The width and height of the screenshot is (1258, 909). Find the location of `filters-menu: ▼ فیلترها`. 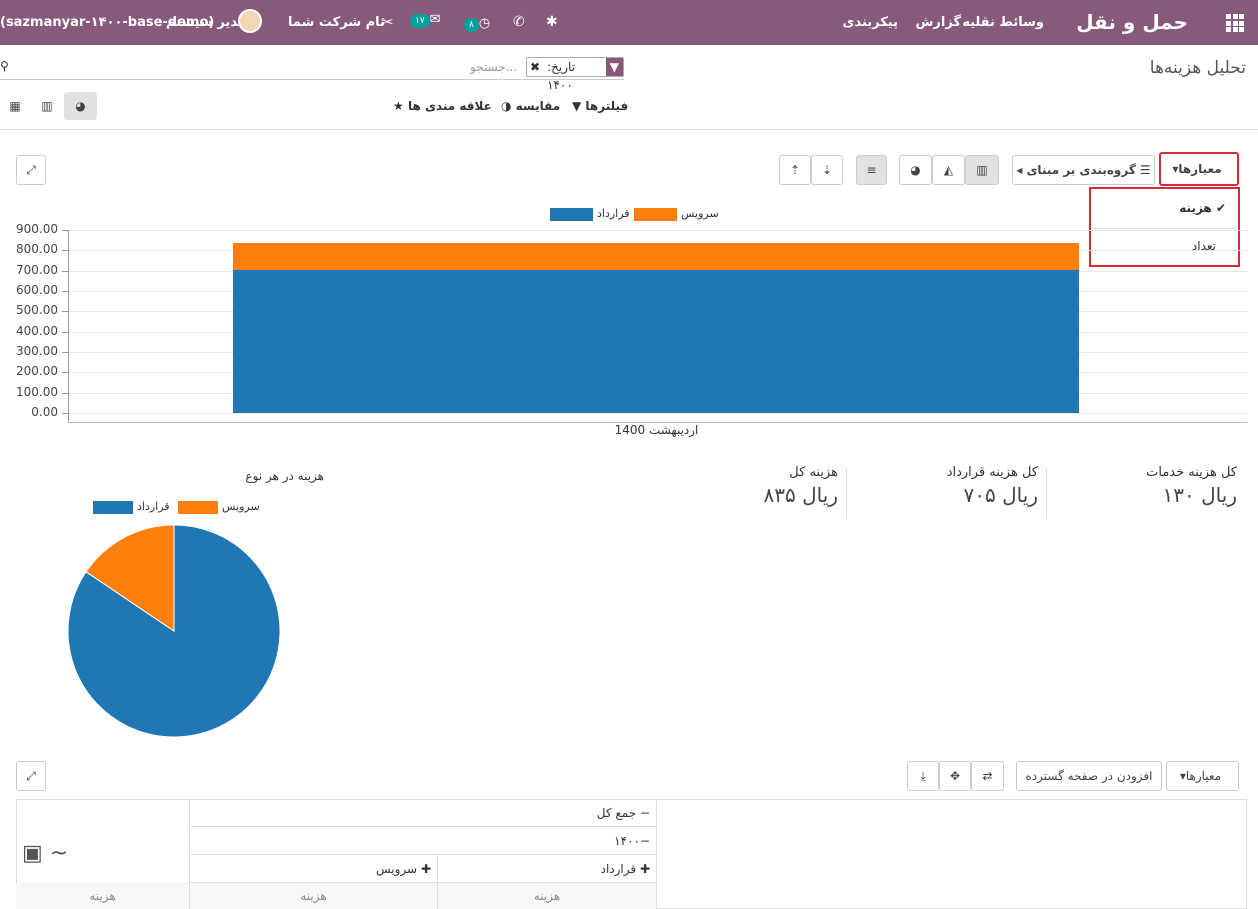

filters-menu: ▼ فیلترها is located at coordinates (600, 106).